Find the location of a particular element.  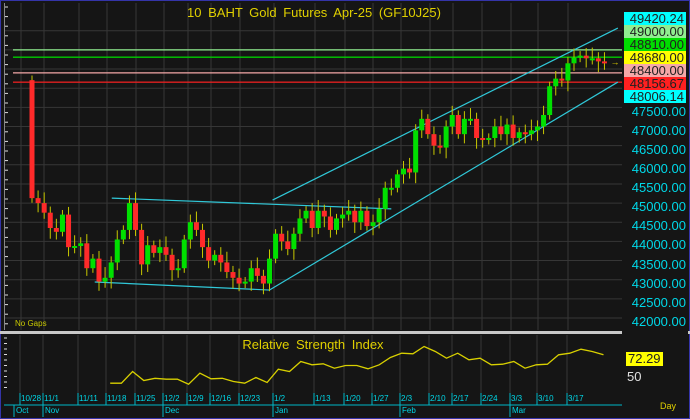

date-label: 2/10 is located at coordinates (438, 398).